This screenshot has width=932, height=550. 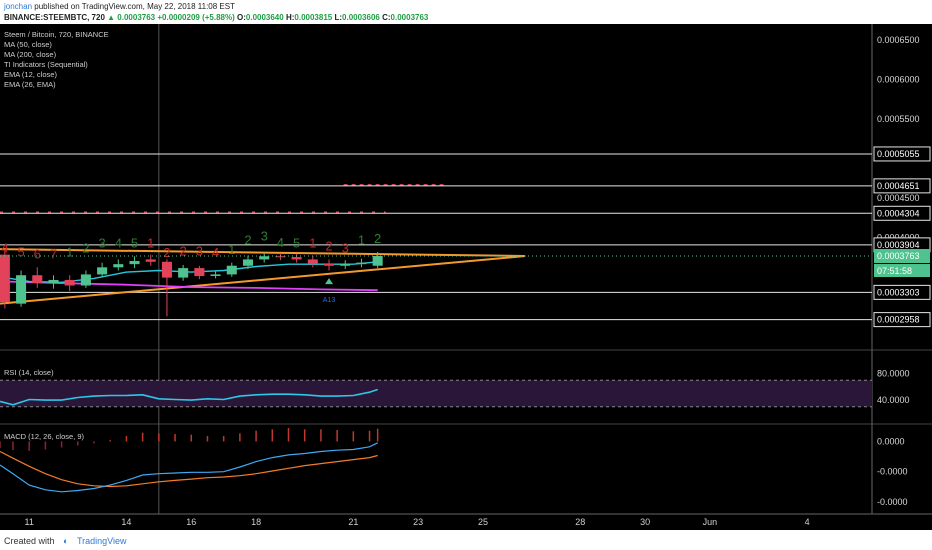 I want to click on indicator-ma50: MA (50, close), so click(x=28, y=44).